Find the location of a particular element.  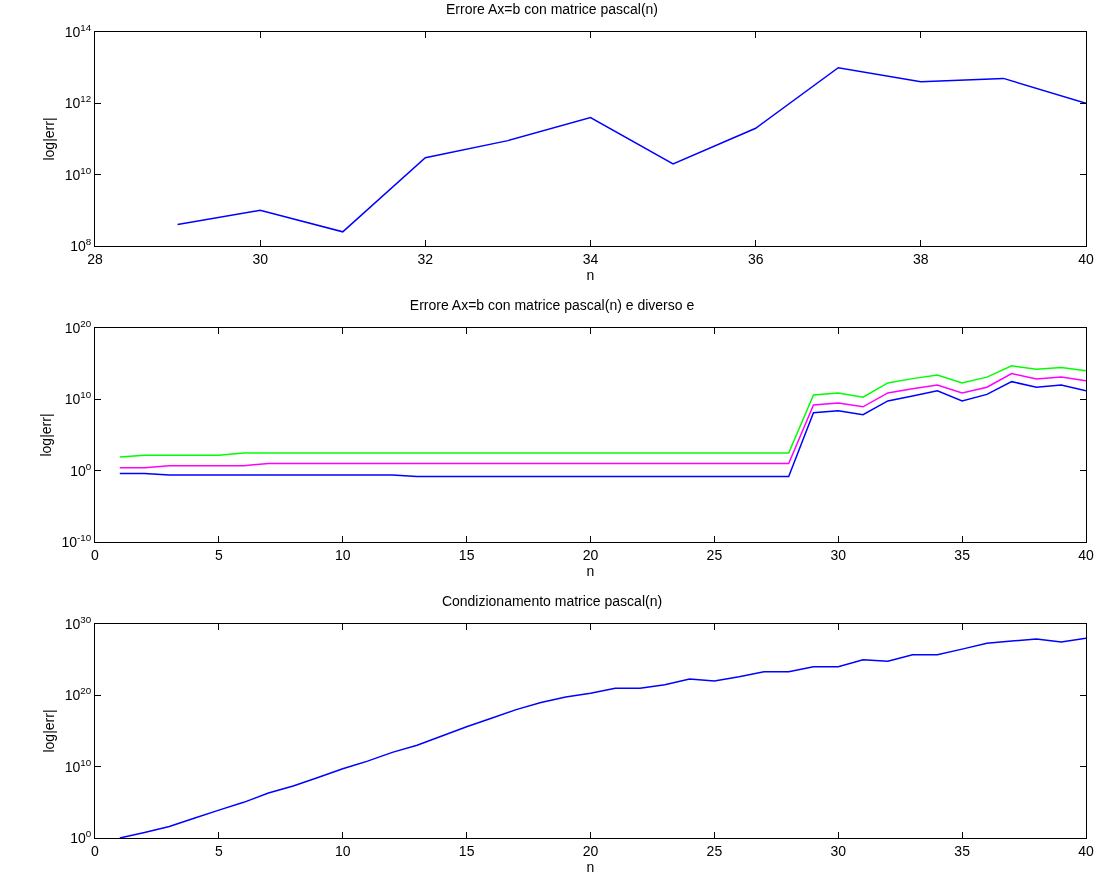

chart-title: Errore Ax=b con matrice pascal(n) e diverso e is located at coordinates (552, 305).